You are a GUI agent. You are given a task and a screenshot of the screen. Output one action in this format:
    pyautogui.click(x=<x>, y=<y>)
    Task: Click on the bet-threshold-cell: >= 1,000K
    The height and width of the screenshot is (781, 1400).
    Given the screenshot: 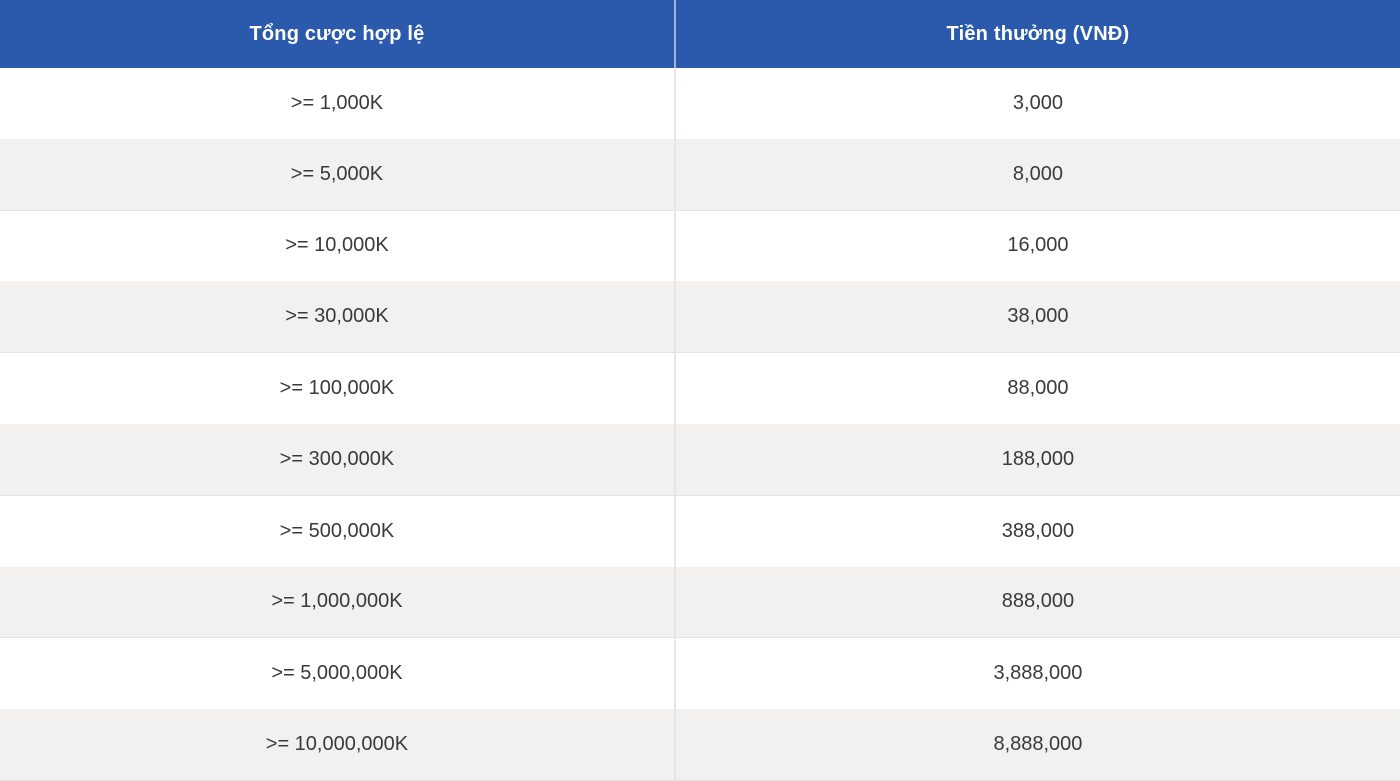 What is the action you would take?
    pyautogui.click(x=338, y=103)
    